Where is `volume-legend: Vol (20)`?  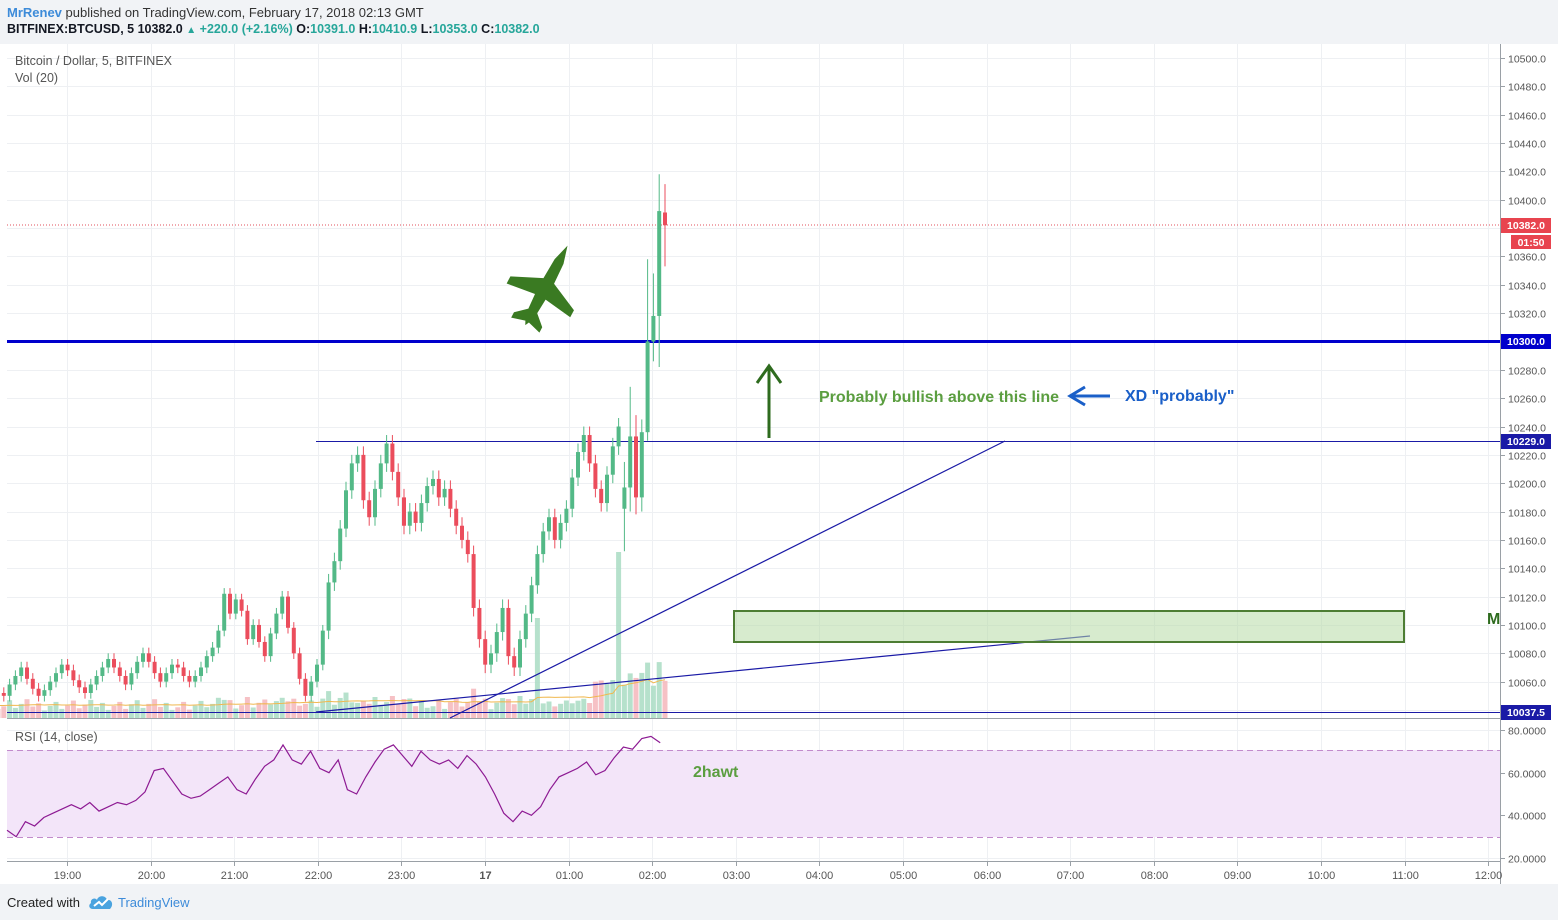 volume-legend: Vol (20) is located at coordinates (36, 78).